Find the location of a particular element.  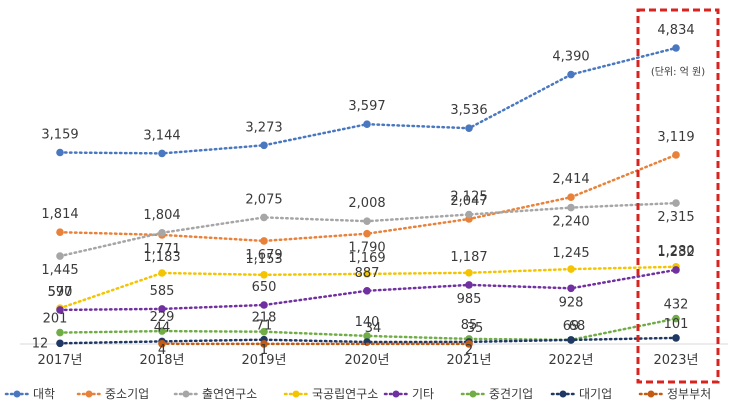

data-label: 3,144 is located at coordinates (161, 135).